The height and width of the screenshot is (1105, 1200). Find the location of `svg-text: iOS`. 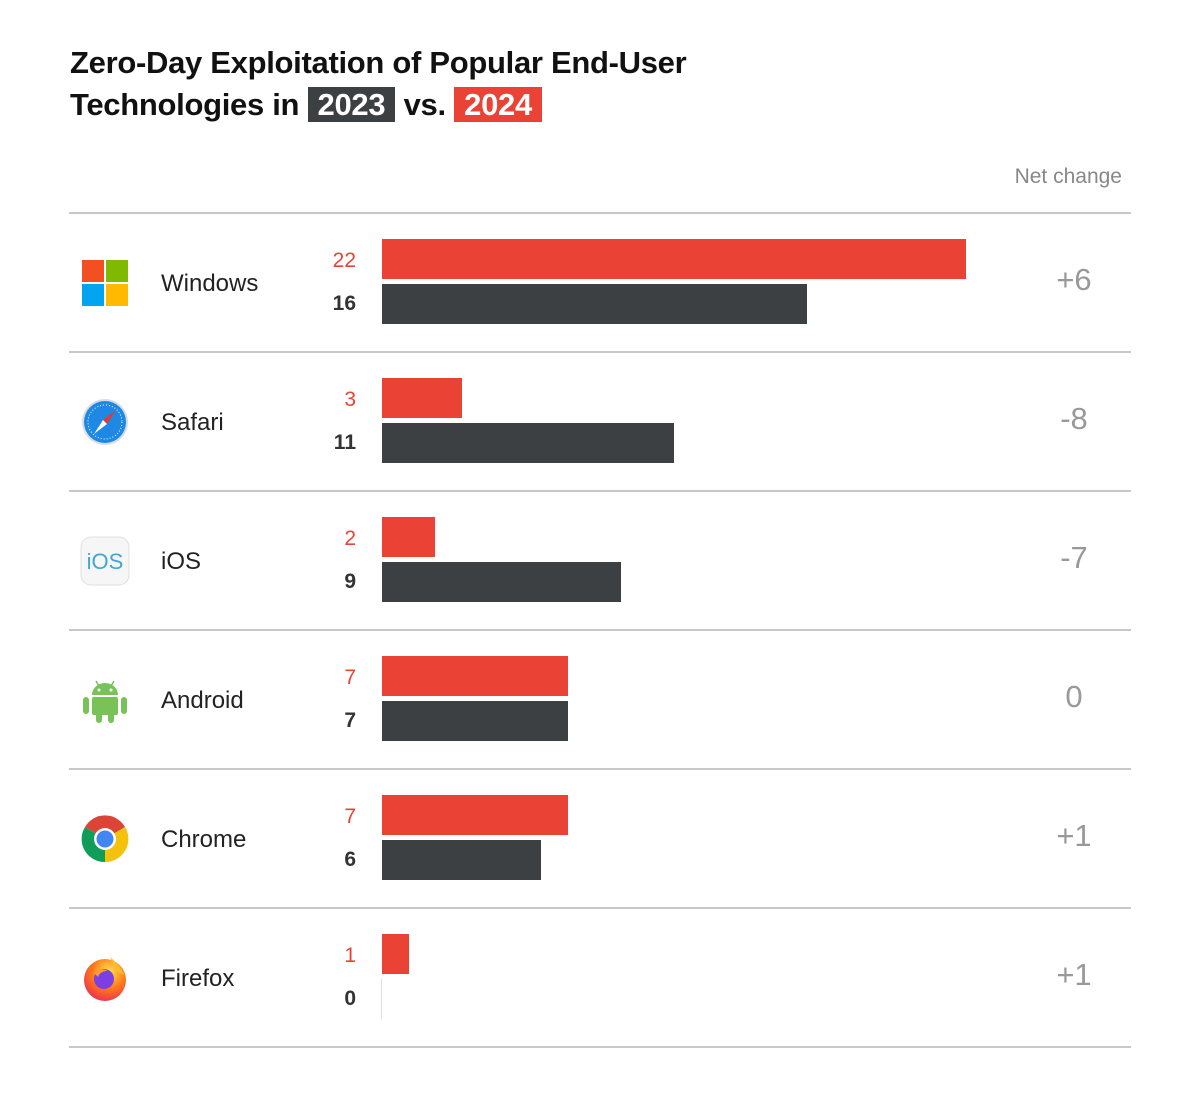

svg-text: iOS is located at coordinates (105, 561).